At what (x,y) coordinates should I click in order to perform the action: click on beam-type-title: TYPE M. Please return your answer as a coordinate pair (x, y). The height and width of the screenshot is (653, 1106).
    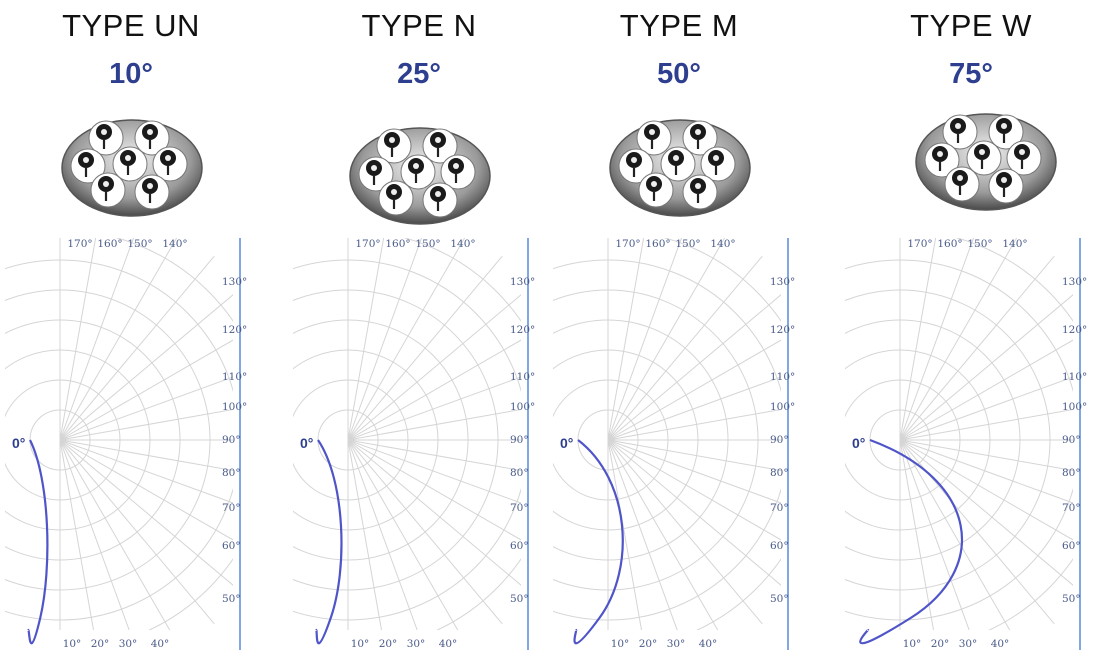
    Looking at the image, I should click on (679, 25).